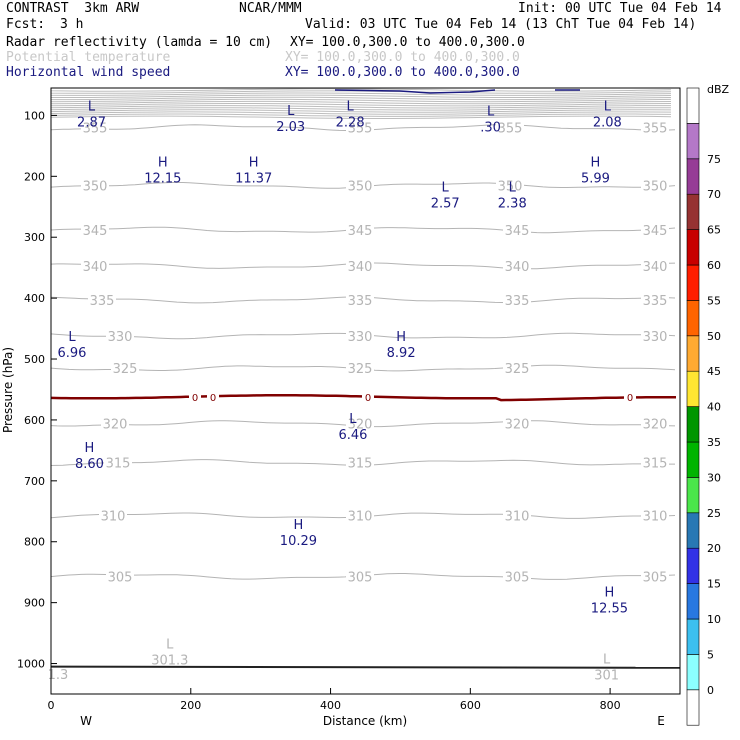  What do you see at coordinates (71, 353) in the screenshot?
I see `wind-extremum-value: 6.96` at bounding box center [71, 353].